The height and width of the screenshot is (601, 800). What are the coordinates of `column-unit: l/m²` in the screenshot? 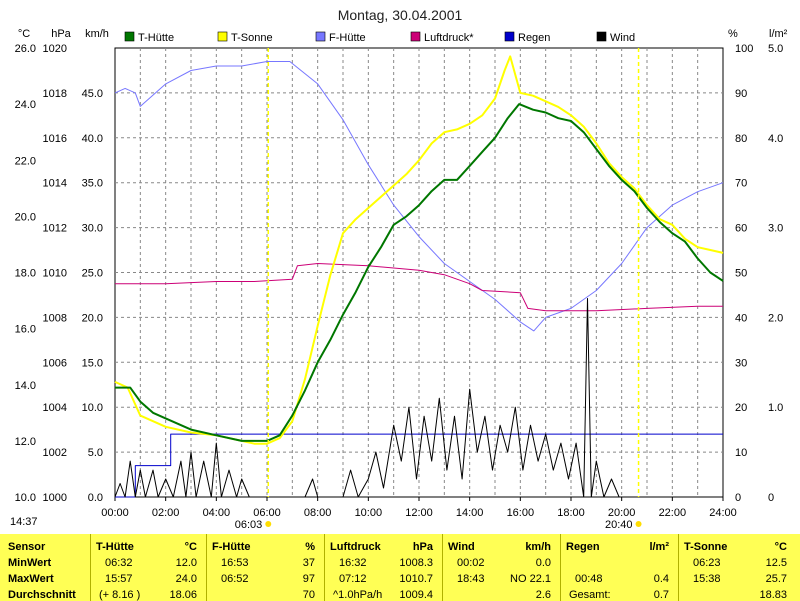 It's located at (659, 547).